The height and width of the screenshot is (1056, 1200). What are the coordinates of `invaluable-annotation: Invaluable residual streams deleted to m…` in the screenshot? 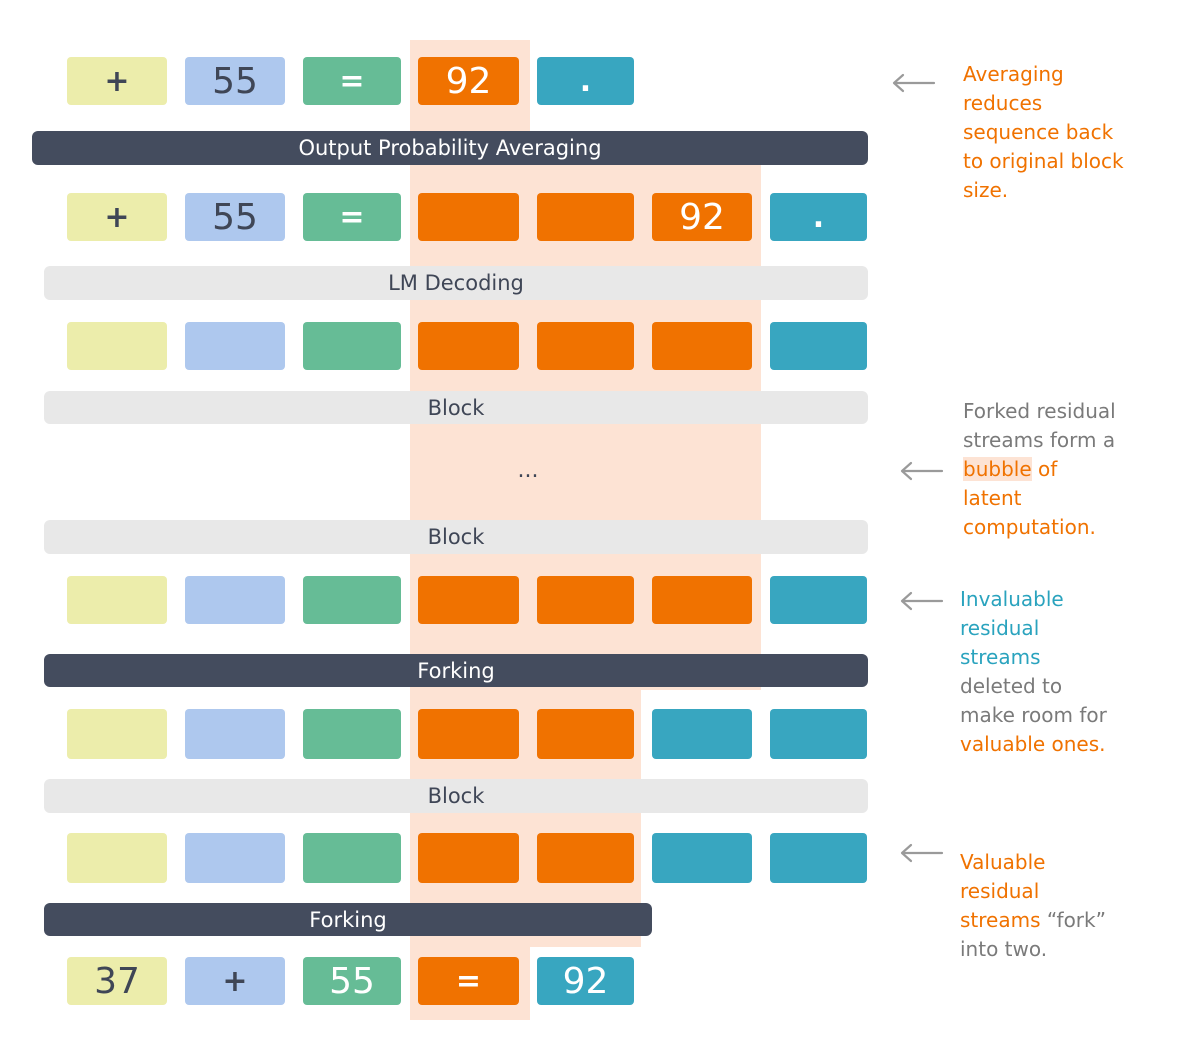 It's located at (1033, 671).